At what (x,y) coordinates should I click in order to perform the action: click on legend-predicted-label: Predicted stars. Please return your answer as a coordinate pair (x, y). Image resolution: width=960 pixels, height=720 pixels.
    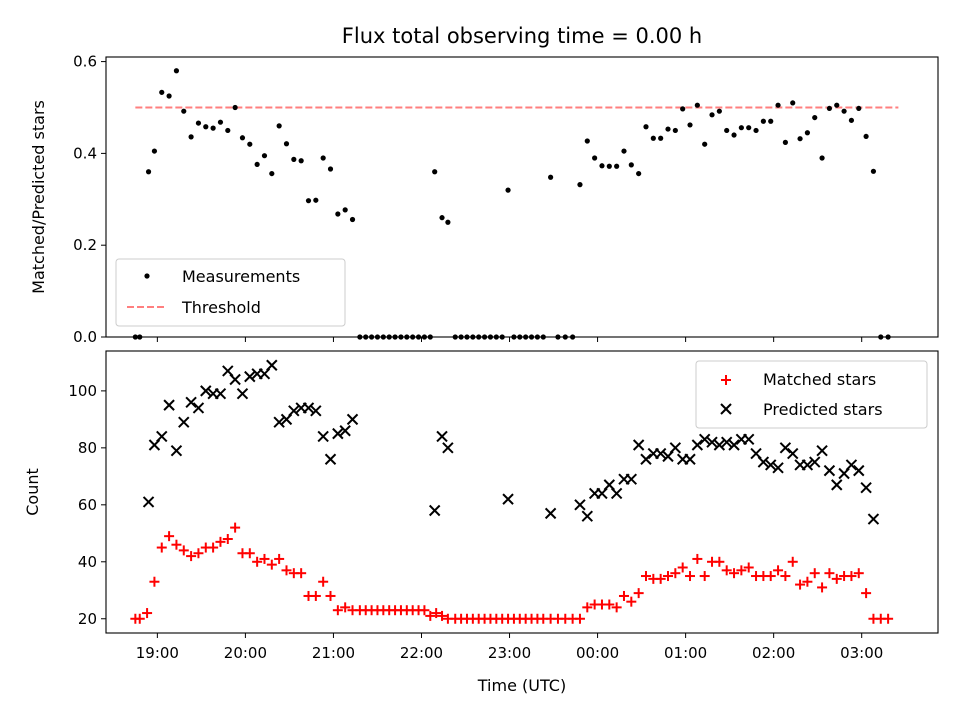
    Looking at the image, I should click on (823, 409).